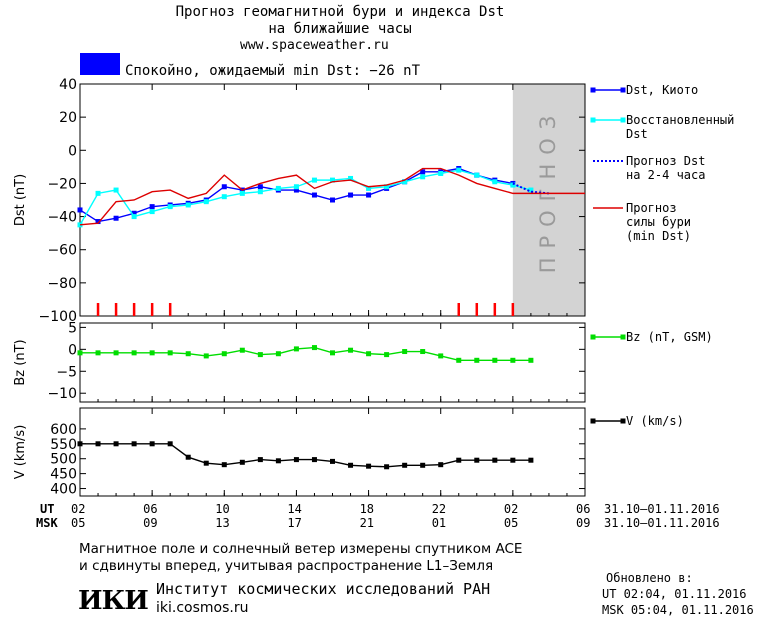 The width and height of the screenshot is (760, 620). I want to click on legend-label: Dst, Киото, so click(662, 90).